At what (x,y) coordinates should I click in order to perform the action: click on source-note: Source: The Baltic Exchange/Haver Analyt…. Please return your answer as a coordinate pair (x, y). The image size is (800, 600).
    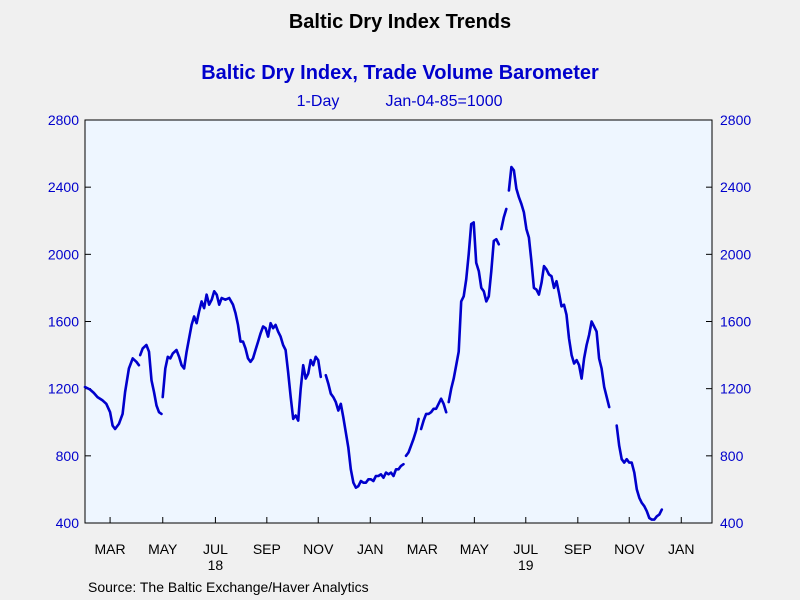
    Looking at the image, I should click on (228, 587).